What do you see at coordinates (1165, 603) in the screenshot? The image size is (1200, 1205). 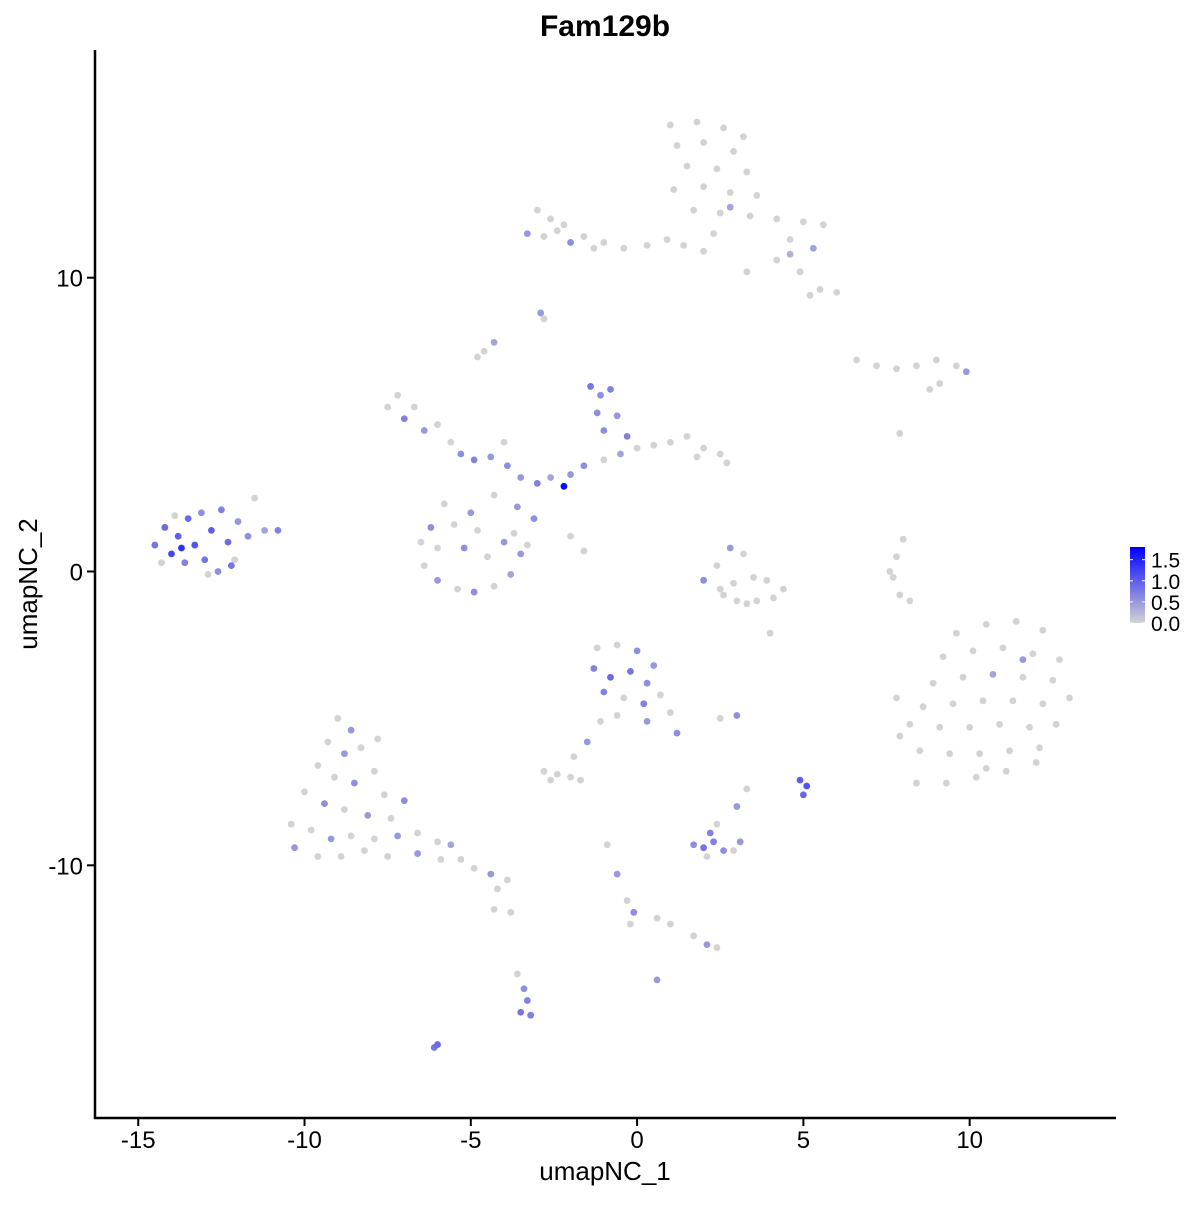 I see `colorbar-tick-label: 0.5` at bounding box center [1165, 603].